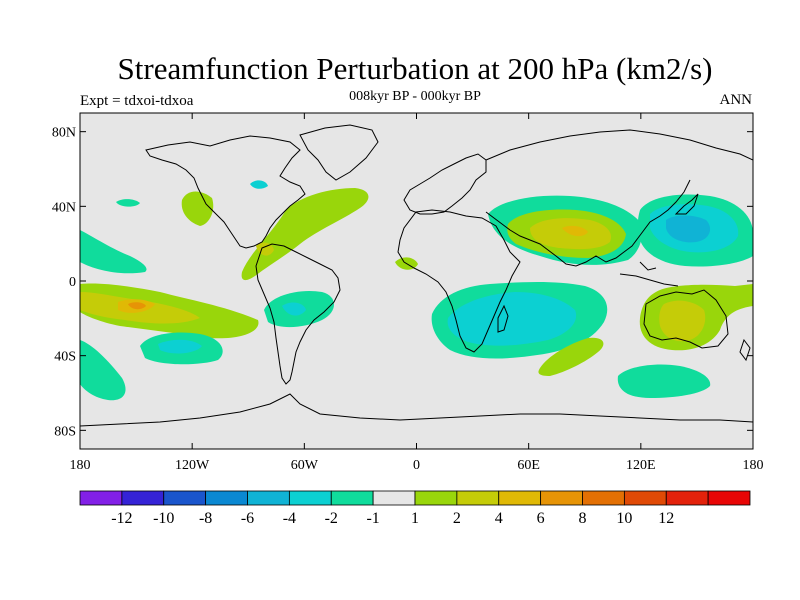  What do you see at coordinates (745, 350) in the screenshot?
I see `coastline-new-zealand` at bounding box center [745, 350].